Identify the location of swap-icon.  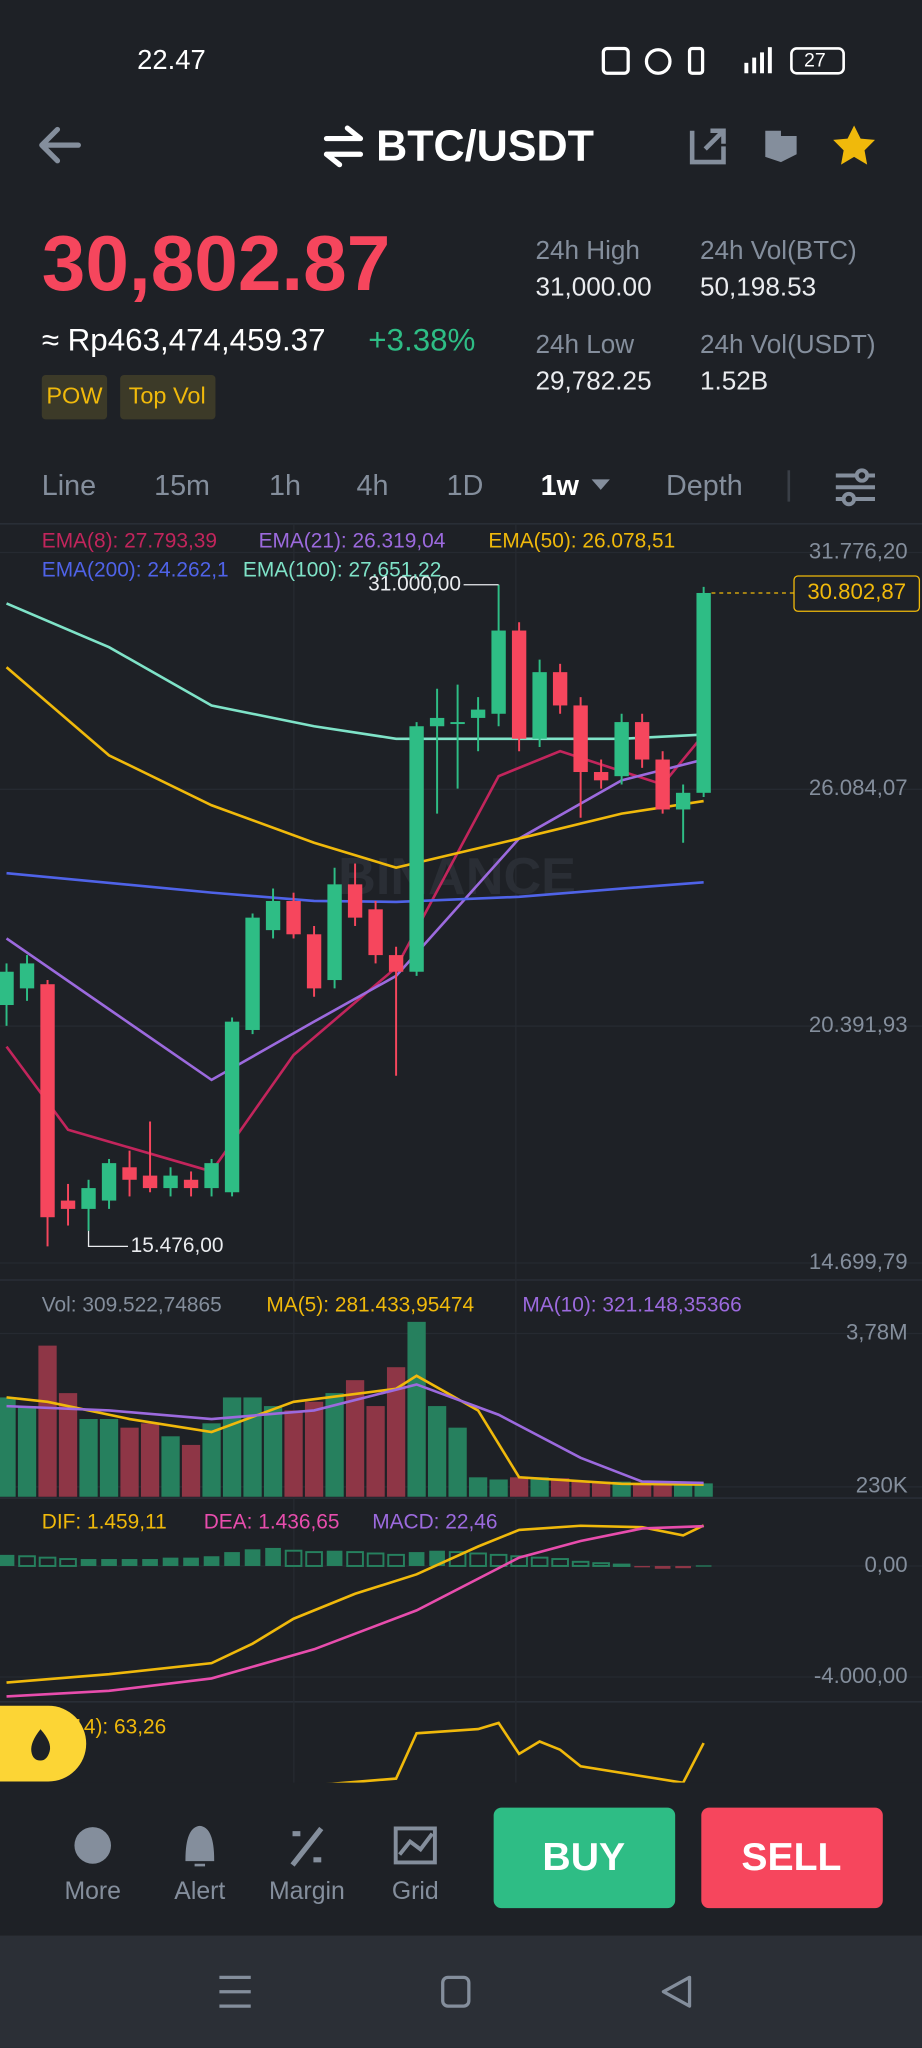
(343, 146).